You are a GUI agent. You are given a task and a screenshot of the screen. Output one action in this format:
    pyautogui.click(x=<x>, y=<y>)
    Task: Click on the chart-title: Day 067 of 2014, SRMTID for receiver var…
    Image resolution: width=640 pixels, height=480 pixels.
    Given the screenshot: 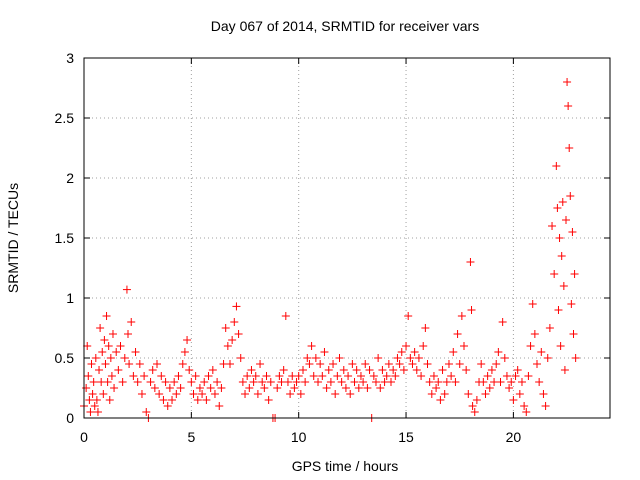 What is the action you would take?
    pyautogui.click(x=345, y=26)
    